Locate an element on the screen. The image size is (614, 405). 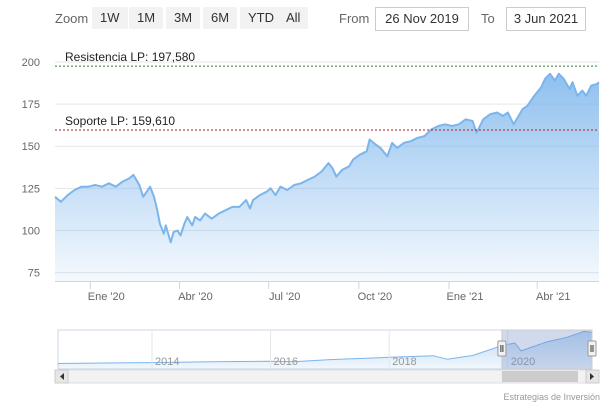
zoom-label: Zoom is located at coordinates (72, 18).